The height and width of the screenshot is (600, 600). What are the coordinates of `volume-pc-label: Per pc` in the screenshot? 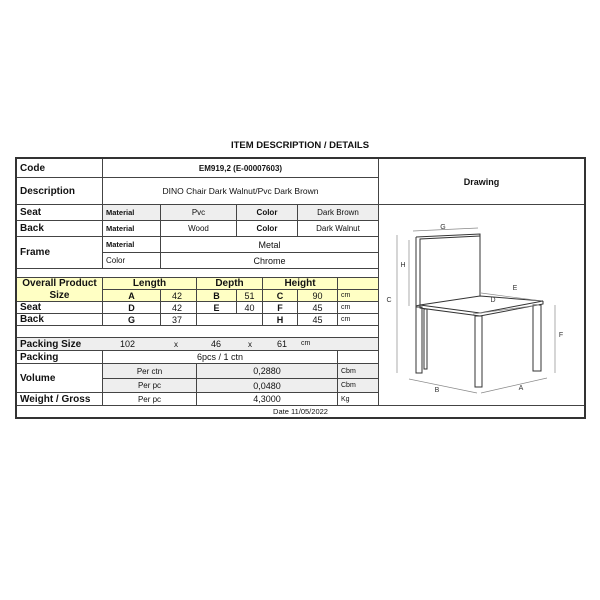 It's located at (149, 385).